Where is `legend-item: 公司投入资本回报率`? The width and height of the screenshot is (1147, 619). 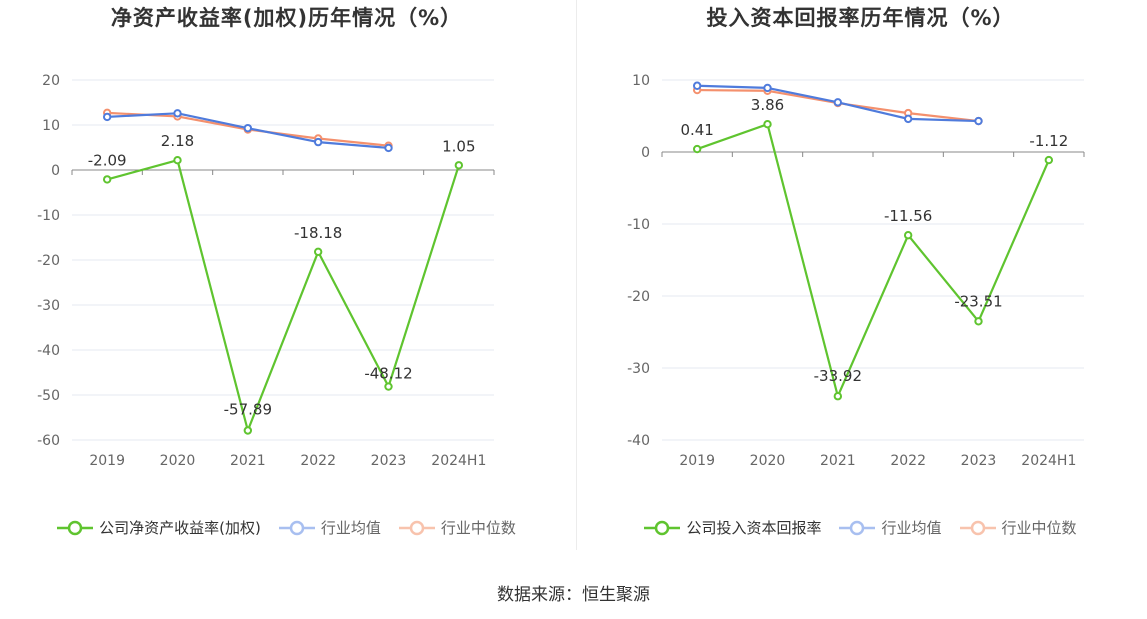 legend-item: 公司投入资本回报率 is located at coordinates (732, 527).